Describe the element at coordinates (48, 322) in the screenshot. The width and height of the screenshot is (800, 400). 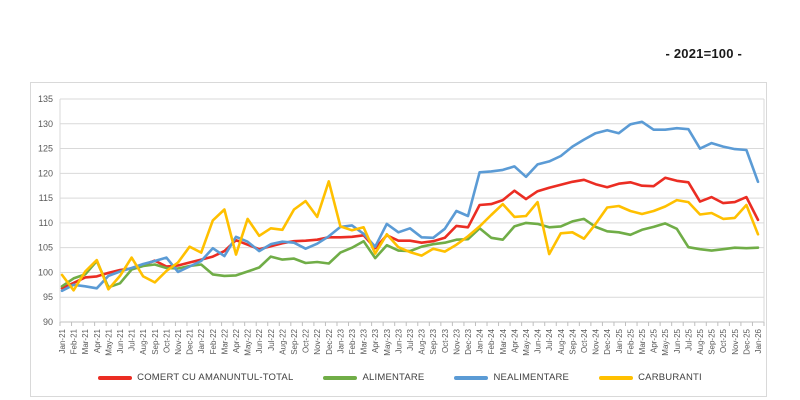
I see `svg-text: 90` at that location.